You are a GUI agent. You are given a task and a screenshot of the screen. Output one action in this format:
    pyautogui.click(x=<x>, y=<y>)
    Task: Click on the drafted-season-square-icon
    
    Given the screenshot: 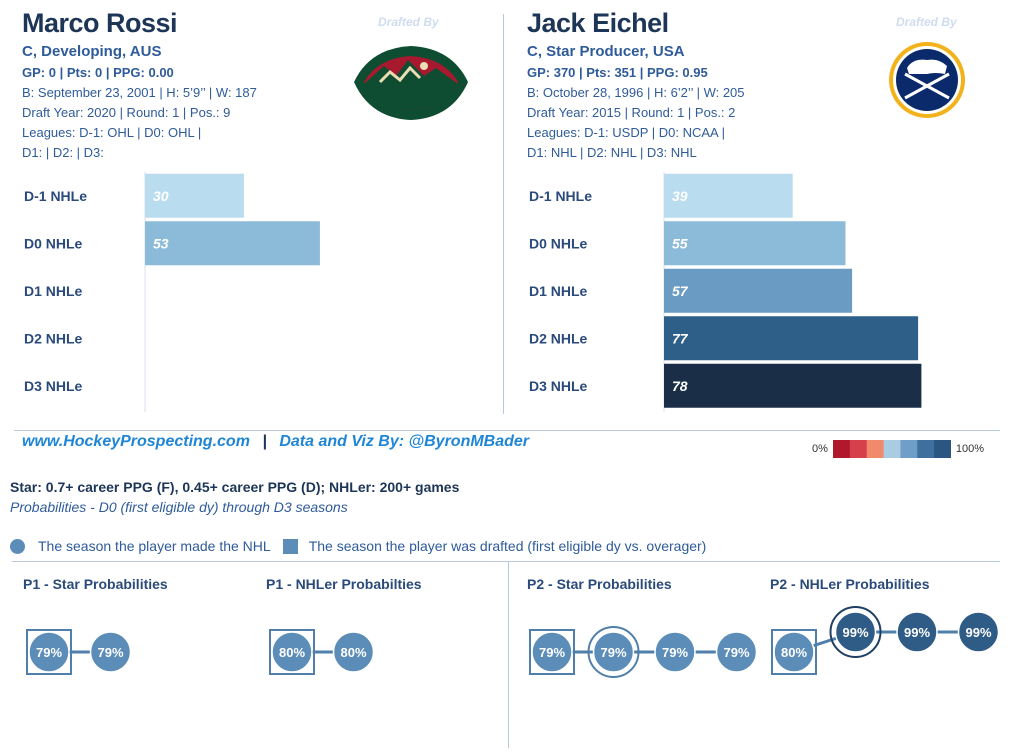 What is the action you would take?
    pyautogui.click(x=290, y=546)
    